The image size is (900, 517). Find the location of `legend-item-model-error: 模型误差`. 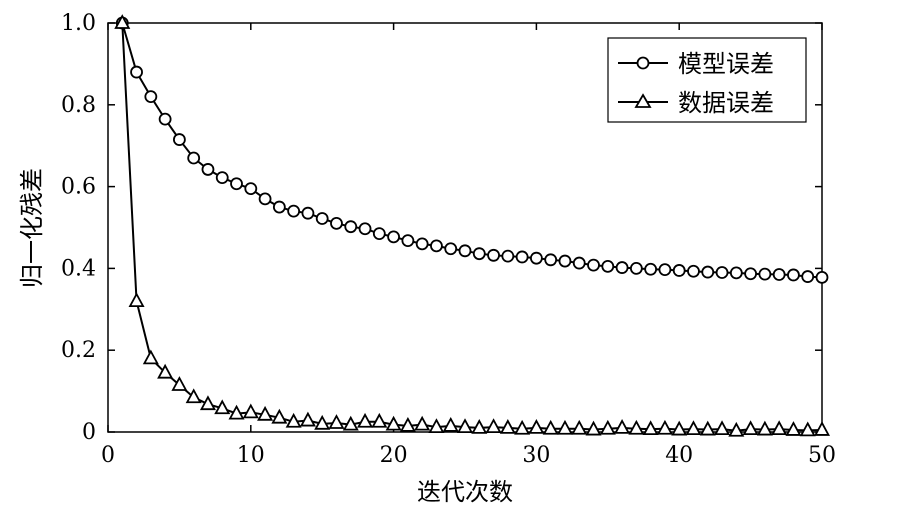

legend-item-model-error: 模型误差 is located at coordinates (696, 64).